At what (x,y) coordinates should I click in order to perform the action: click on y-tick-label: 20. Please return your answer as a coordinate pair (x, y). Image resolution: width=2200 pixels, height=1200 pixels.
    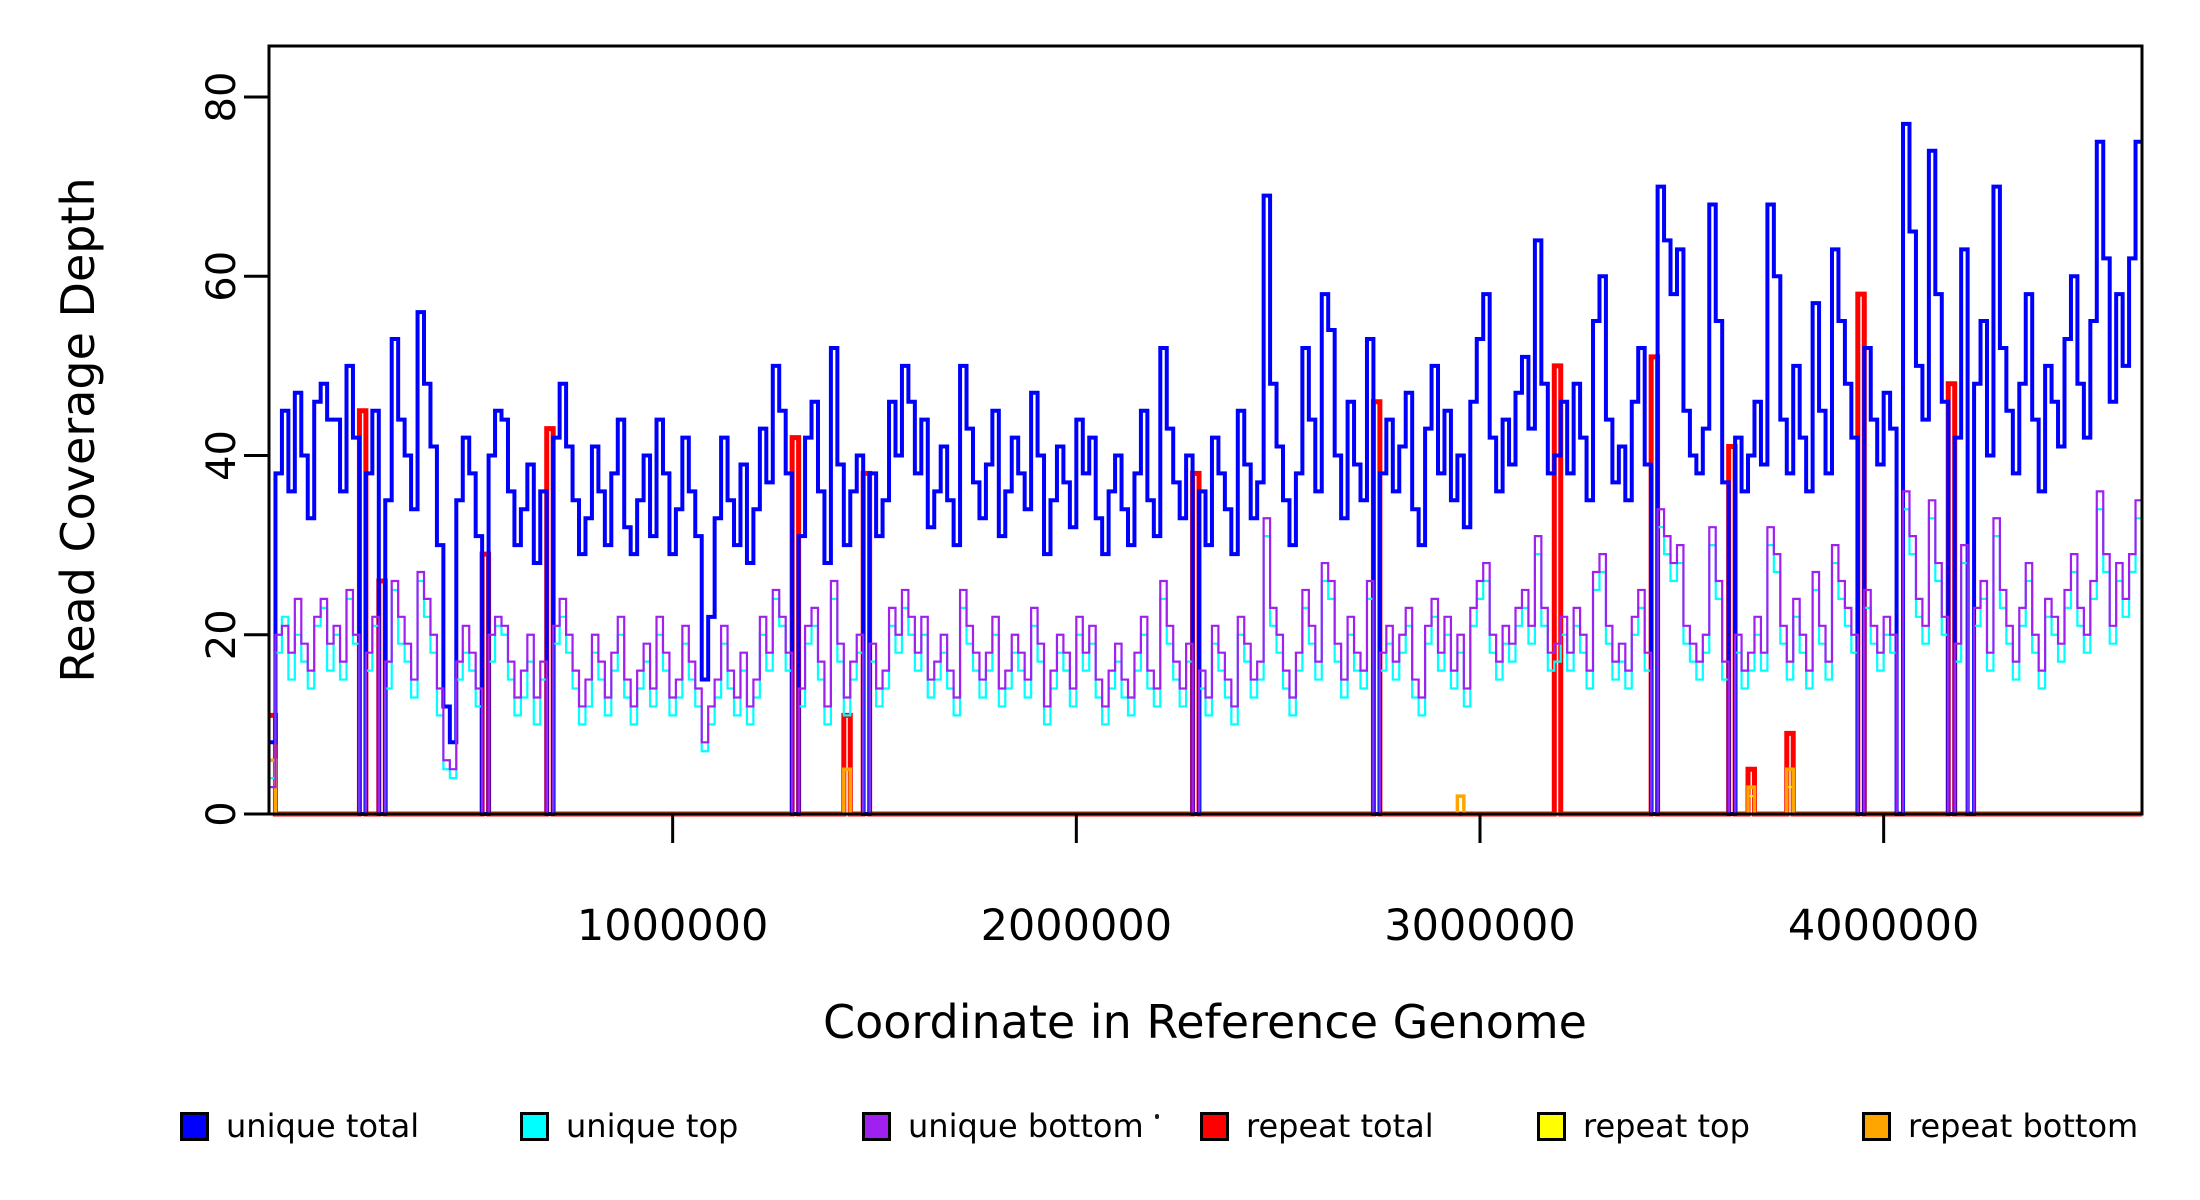
    Looking at the image, I should click on (222, 634).